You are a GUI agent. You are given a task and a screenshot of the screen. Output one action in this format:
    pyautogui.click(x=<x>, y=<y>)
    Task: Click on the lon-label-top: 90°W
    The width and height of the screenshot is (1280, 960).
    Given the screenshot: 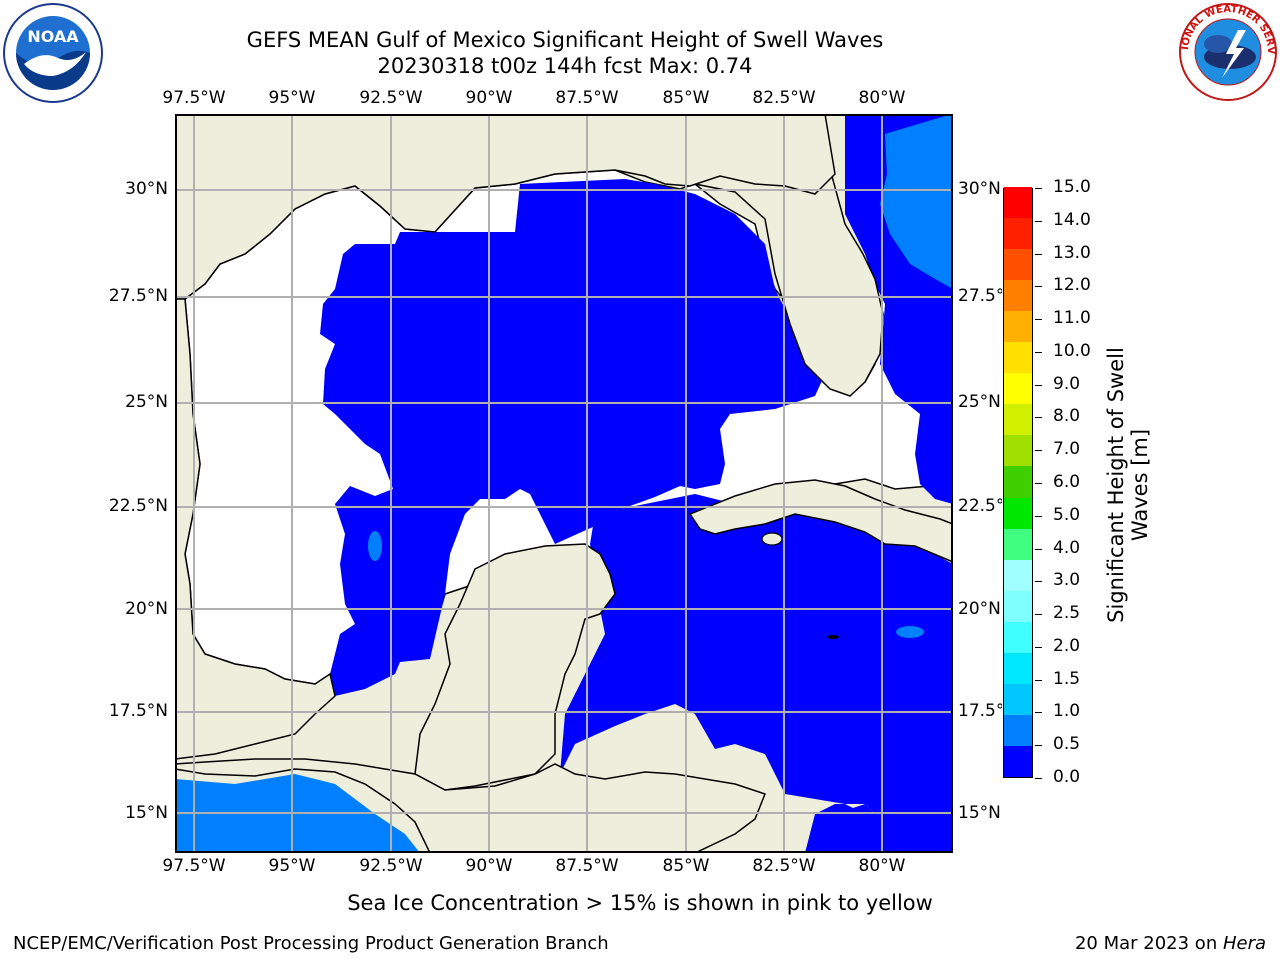 What is the action you would take?
    pyautogui.click(x=489, y=98)
    